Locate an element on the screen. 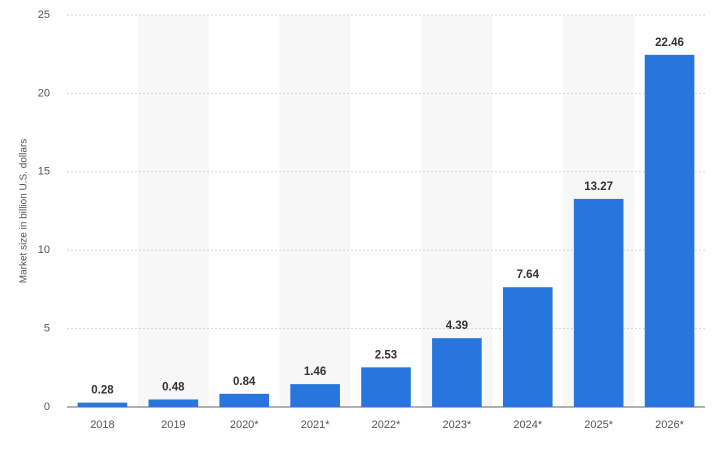 This screenshot has height=449, width=720. x-tick-label: 2026* is located at coordinates (669, 425).